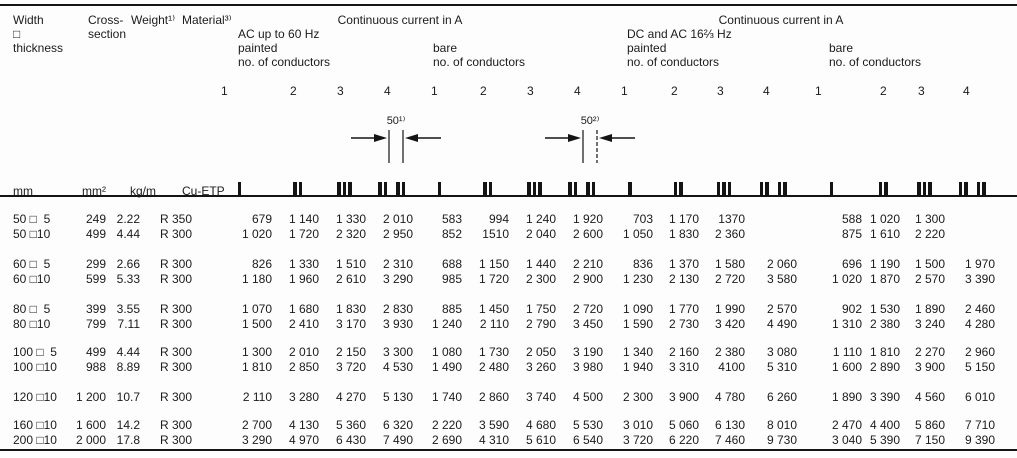  What do you see at coordinates (929, 219) in the screenshot?
I see `current-value-cell: 1 300` at bounding box center [929, 219].